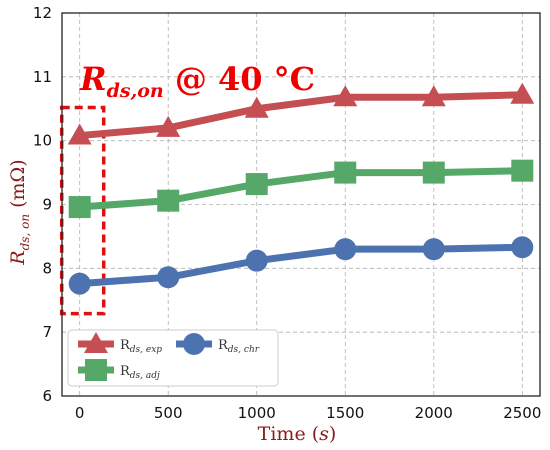 The height and width of the screenshot is (450, 550). I want to click on x-tick-label: 1000, so click(257, 413).